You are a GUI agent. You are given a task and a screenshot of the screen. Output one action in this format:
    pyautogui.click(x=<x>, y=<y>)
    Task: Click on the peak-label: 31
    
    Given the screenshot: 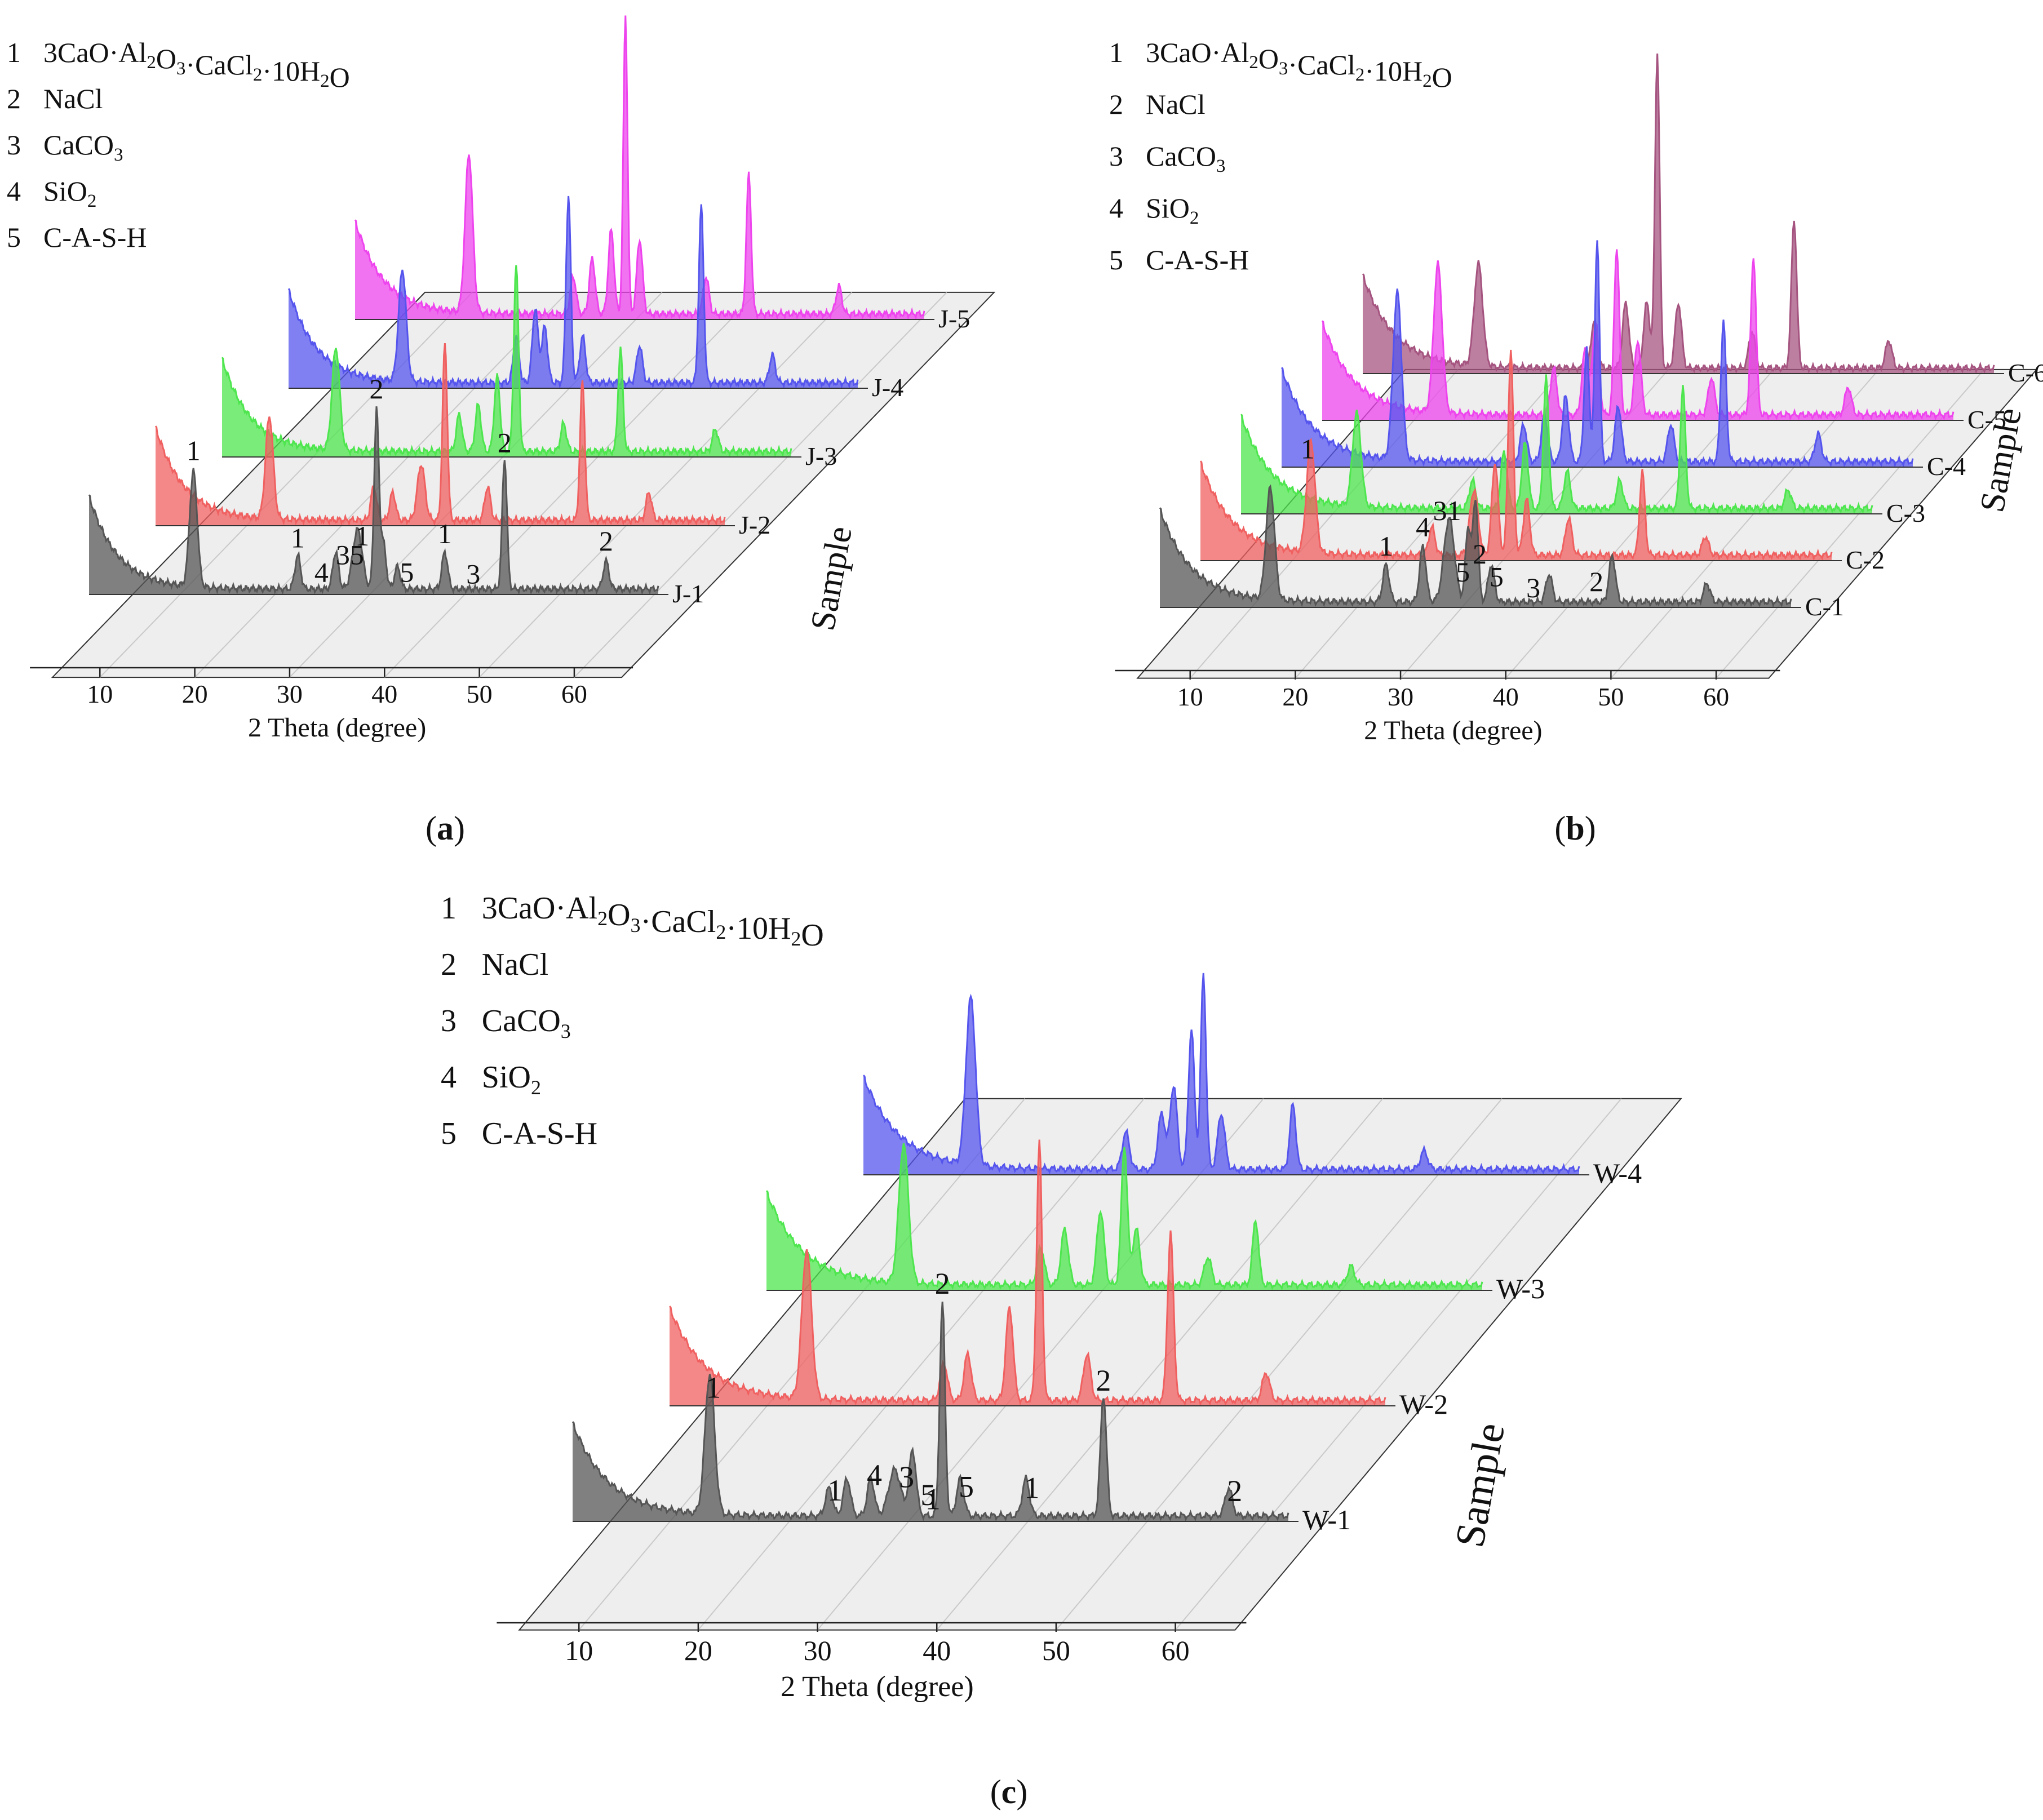 What is the action you would take?
    pyautogui.click(x=1447, y=510)
    